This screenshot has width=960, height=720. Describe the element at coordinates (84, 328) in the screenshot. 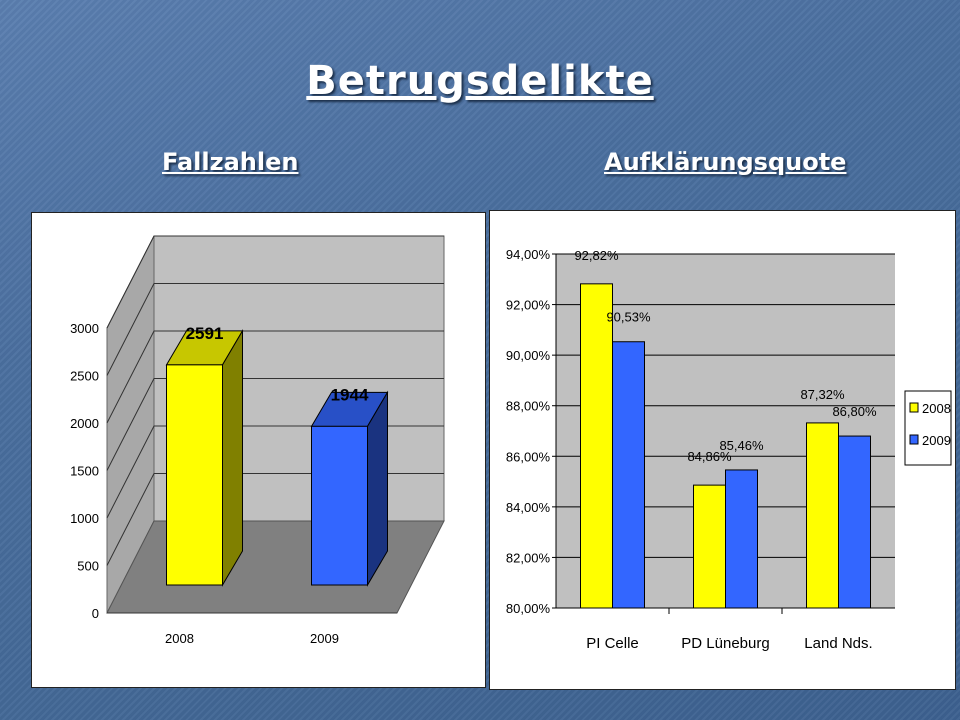

I see `y-tick-label: 3000` at that location.